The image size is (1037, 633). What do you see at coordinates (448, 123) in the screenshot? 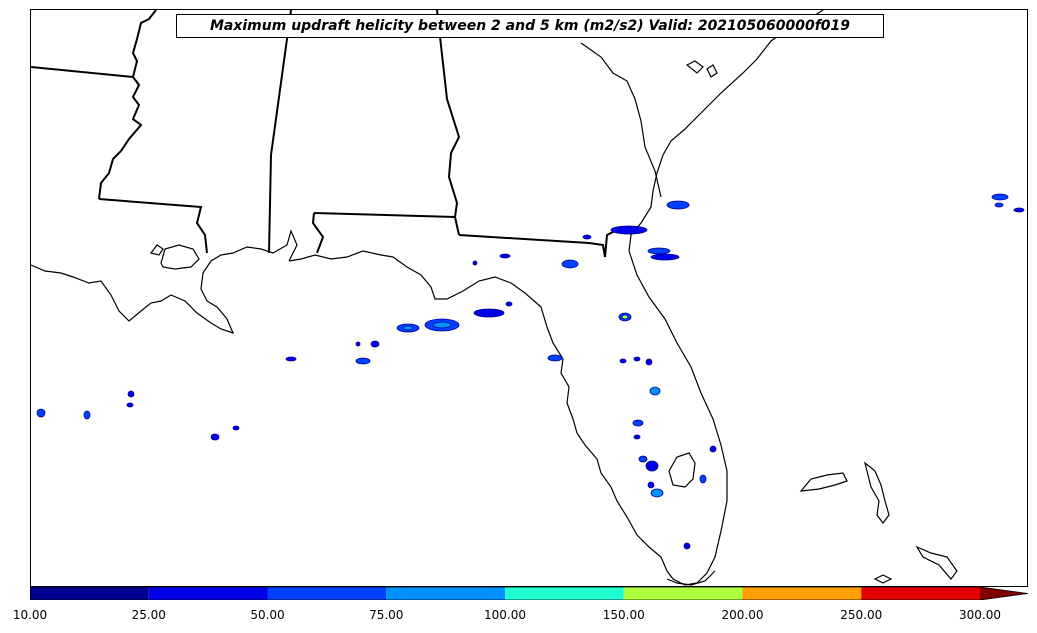
I see `border-al-ga` at bounding box center [448, 123].